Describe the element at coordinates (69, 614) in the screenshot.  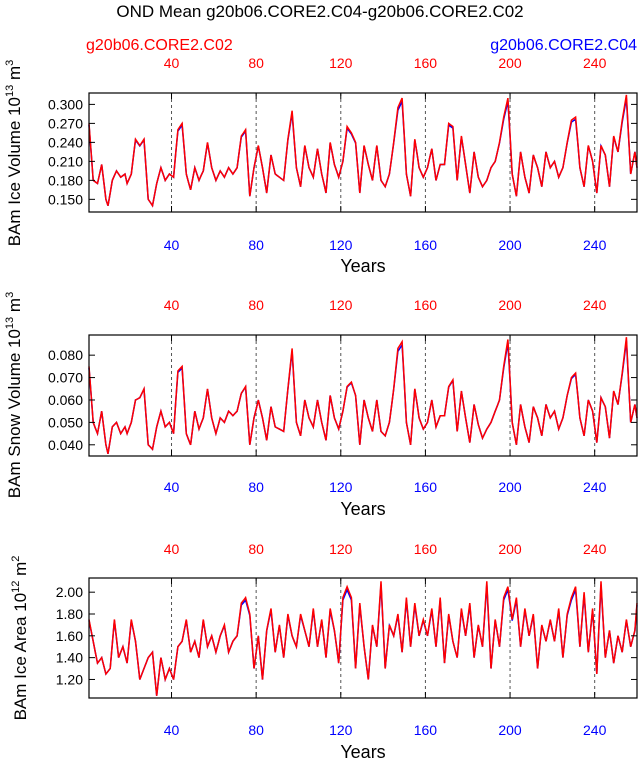
I see `y-tick-label: 1.80` at that location.